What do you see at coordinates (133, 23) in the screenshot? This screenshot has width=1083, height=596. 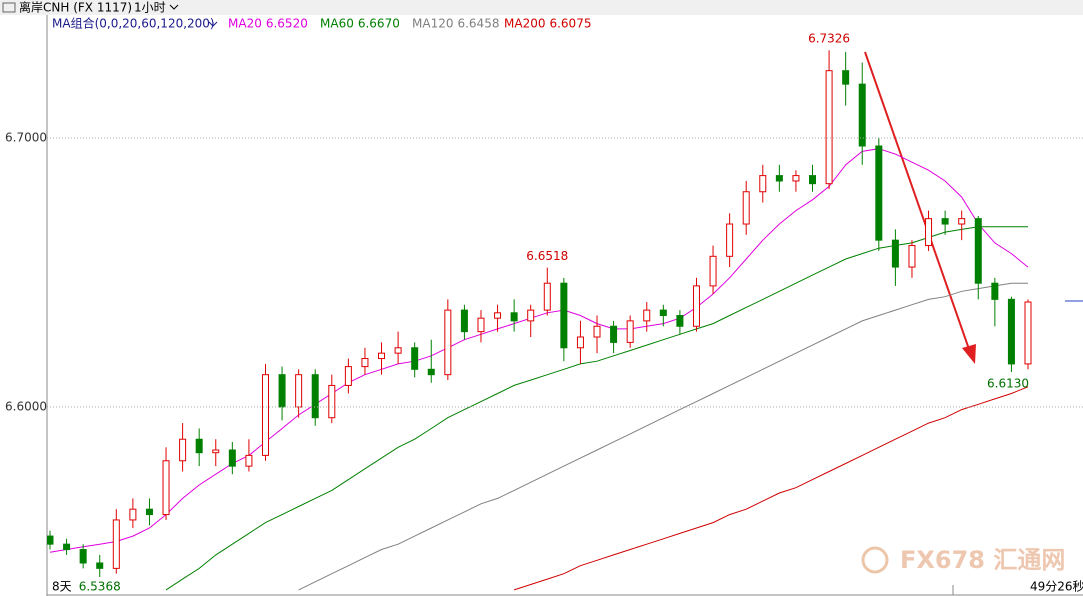 I see `legend-title: MA组合(0,0,20,60,120,200)` at bounding box center [133, 23].